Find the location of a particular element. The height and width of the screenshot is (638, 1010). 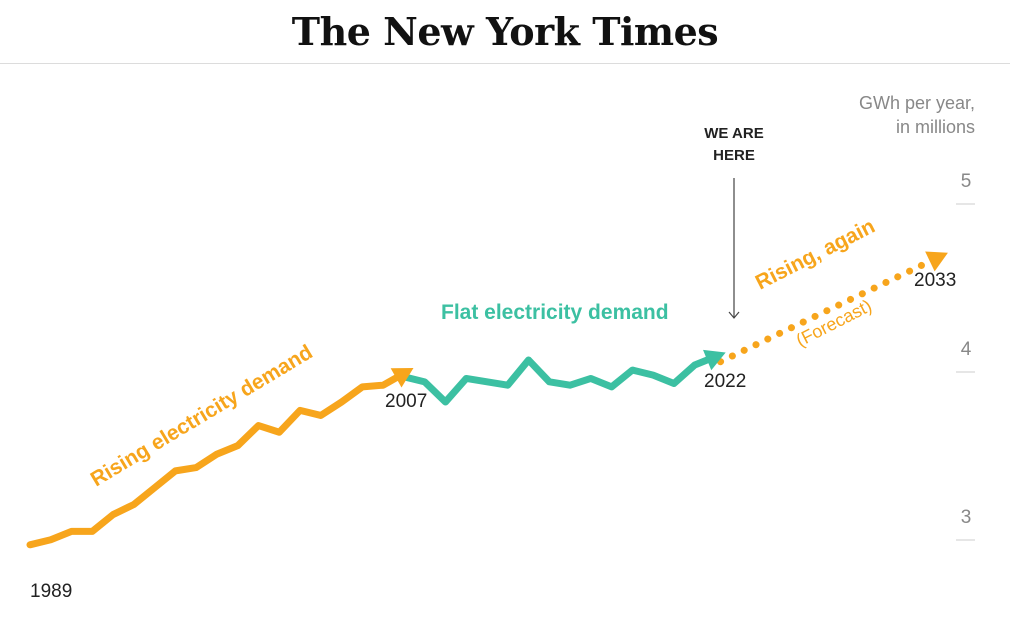

y-tick-4: 4 is located at coordinates (965, 356).